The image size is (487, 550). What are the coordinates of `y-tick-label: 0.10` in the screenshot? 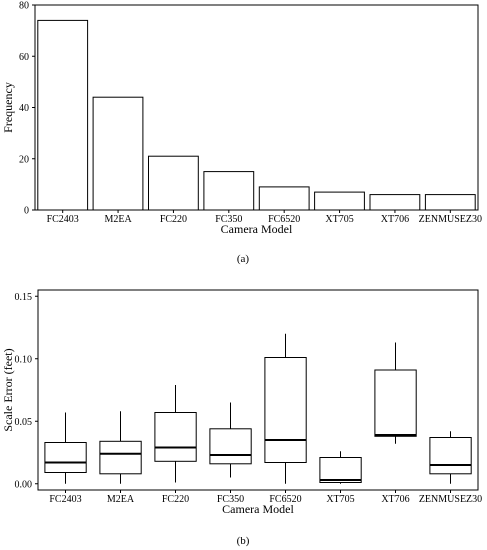 It's located at (24, 359).